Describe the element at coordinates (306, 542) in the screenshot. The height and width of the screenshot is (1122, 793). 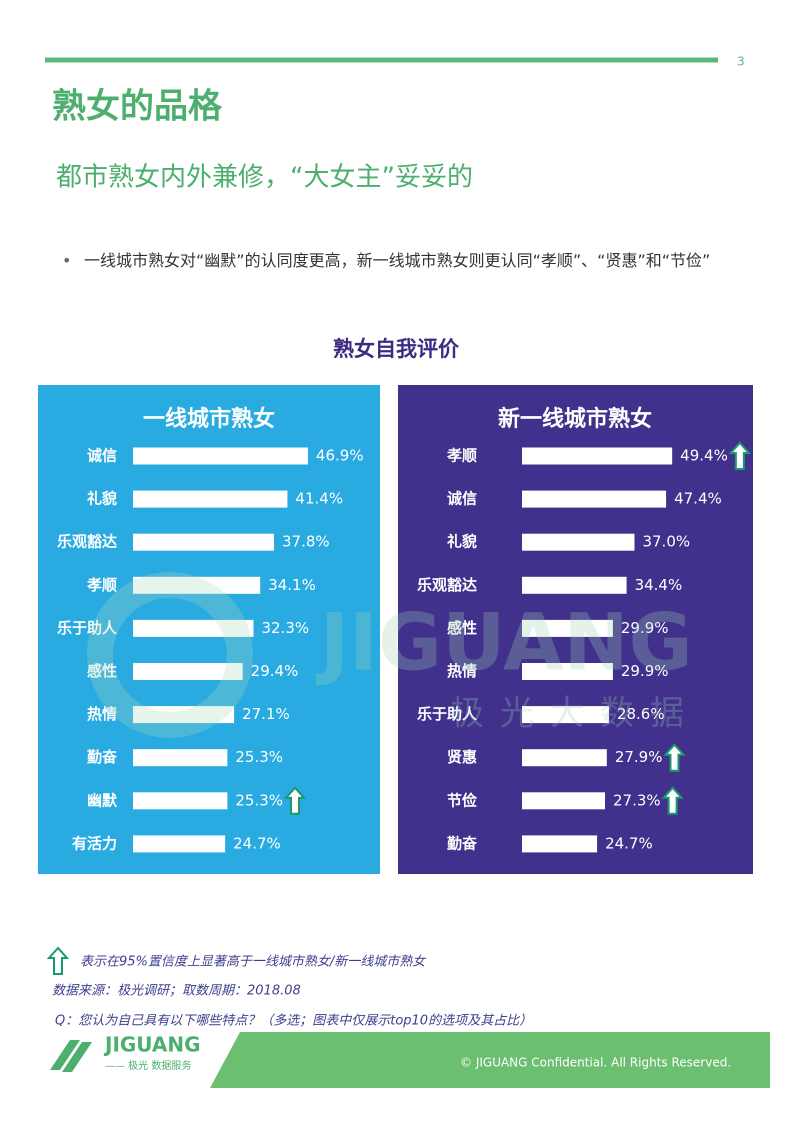
I see `value-label: 37.8%` at that location.